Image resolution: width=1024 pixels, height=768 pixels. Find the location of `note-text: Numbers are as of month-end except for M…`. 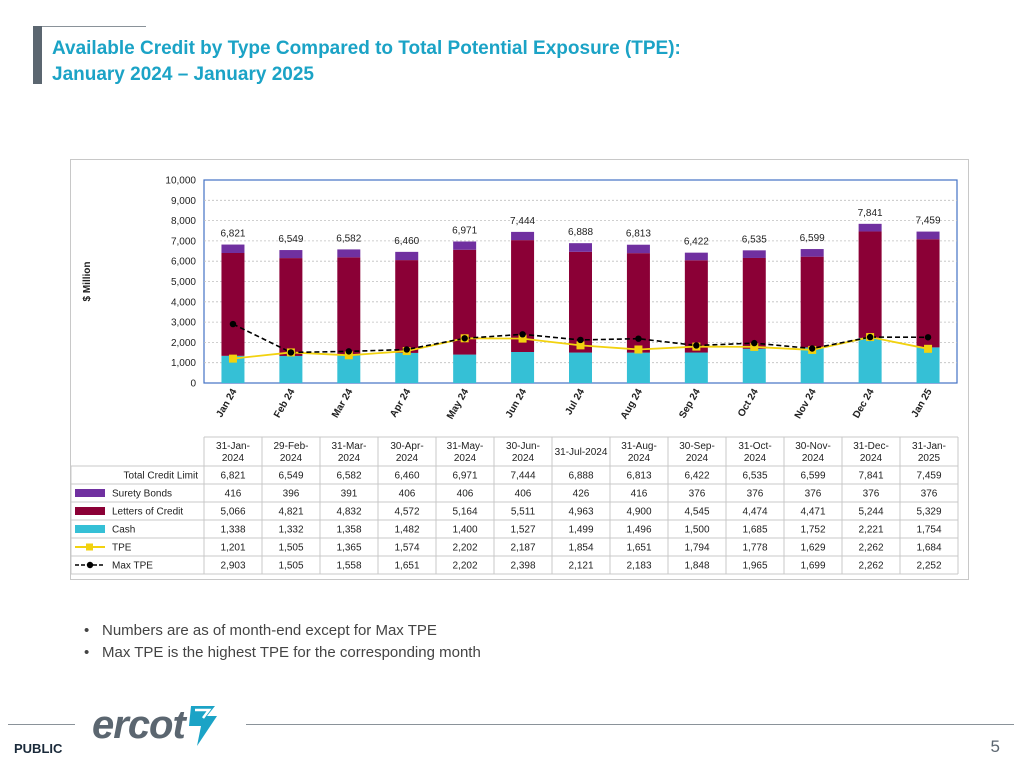

note-text: Numbers are as of month-end except for M… is located at coordinates (269, 630).